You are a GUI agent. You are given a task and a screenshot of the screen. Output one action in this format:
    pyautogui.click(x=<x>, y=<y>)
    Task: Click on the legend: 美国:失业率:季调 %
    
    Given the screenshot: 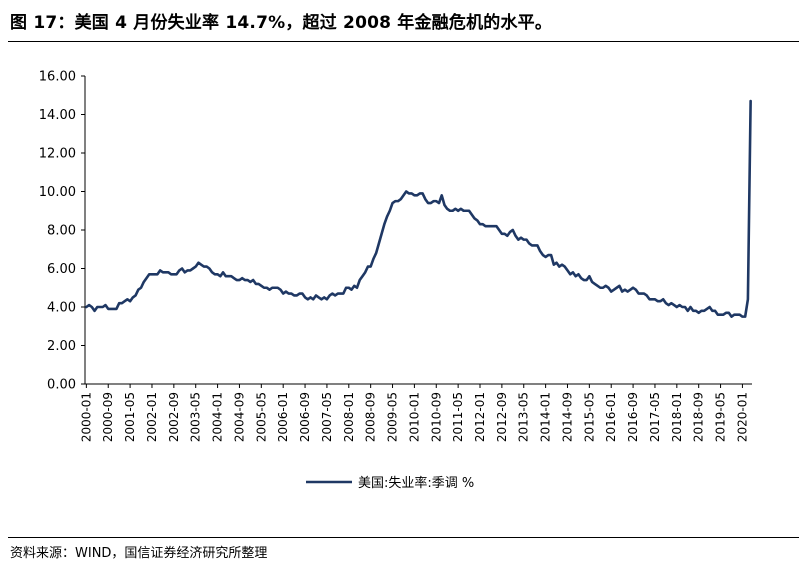 What is the action you would take?
    pyautogui.click(x=390, y=483)
    